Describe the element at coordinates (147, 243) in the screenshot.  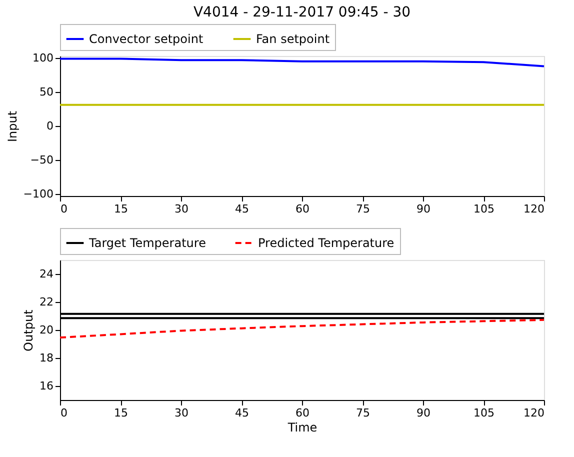
I see `legend-label: Target Temperature` at that location.